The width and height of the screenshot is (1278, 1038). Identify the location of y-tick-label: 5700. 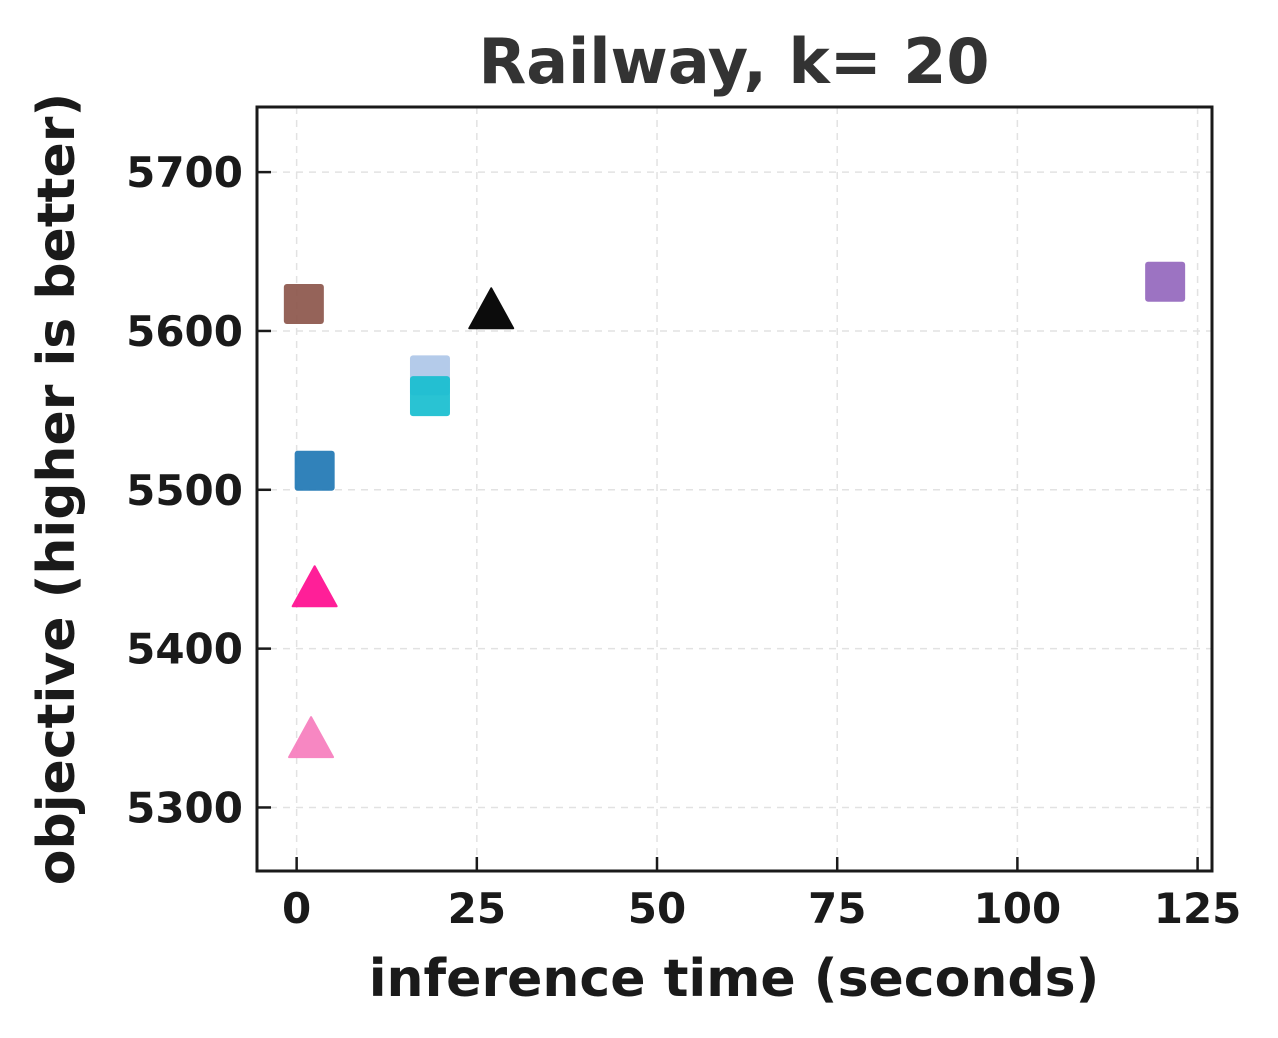
(184, 172).